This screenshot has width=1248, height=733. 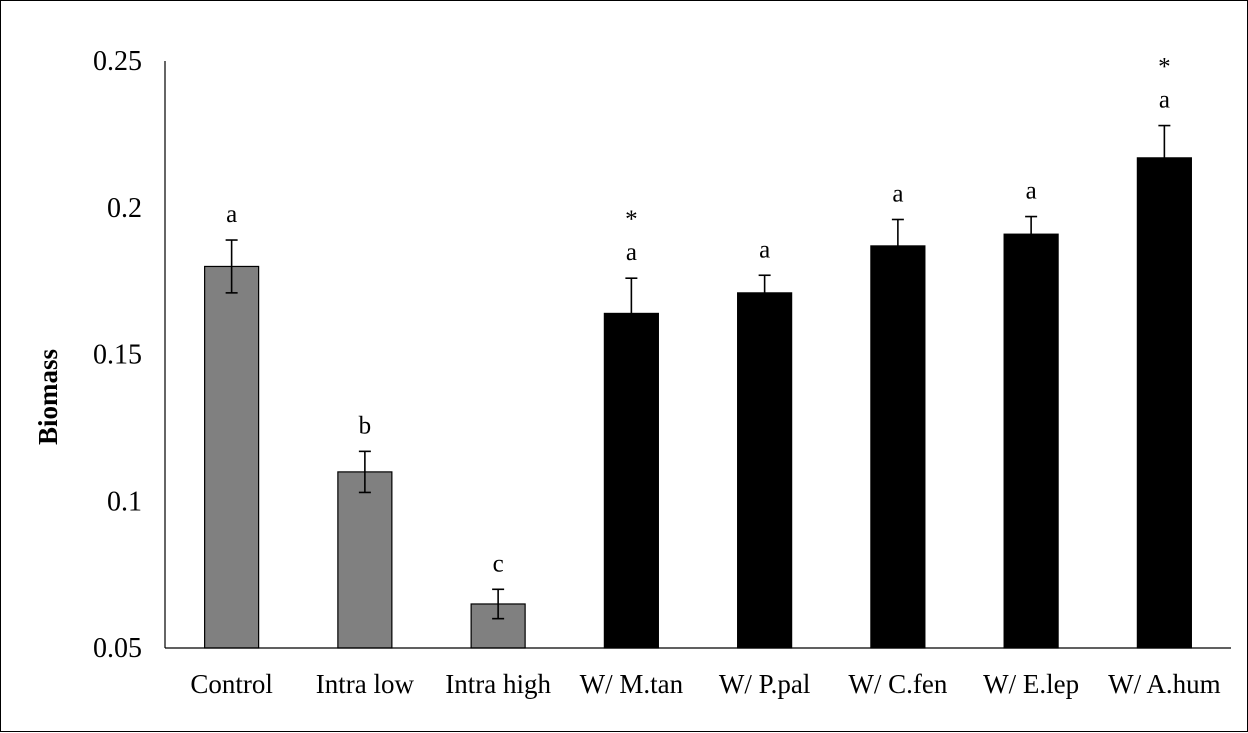 What do you see at coordinates (117, 61) in the screenshot?
I see `y-tick-label: 0.25` at bounding box center [117, 61].